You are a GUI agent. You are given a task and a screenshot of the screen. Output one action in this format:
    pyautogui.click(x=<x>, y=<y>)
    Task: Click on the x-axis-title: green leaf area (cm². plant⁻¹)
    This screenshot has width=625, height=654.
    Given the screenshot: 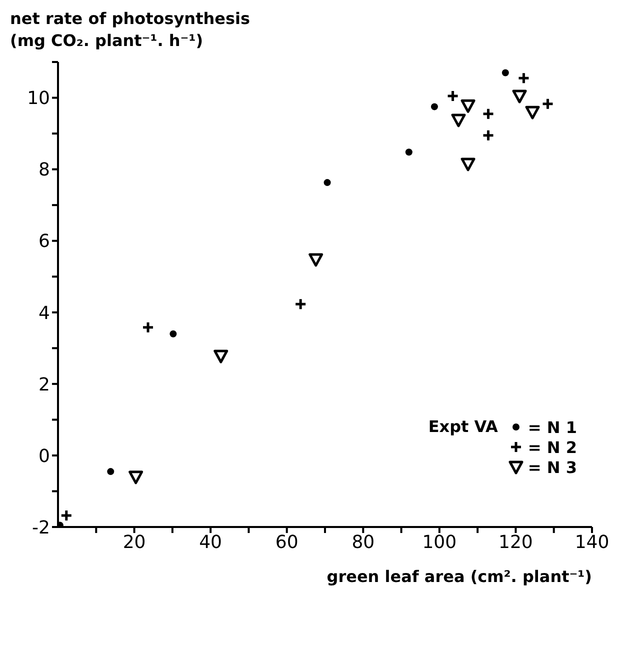 What is the action you would take?
    pyautogui.click(x=459, y=576)
    